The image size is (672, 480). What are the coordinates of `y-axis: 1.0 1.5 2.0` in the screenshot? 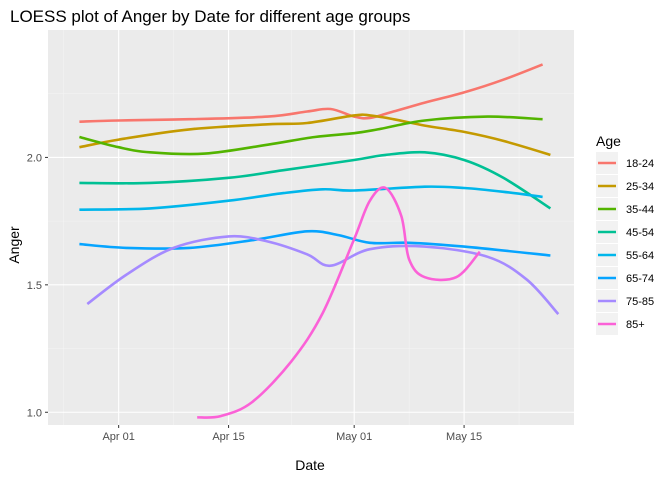 It's located at (37, 285).